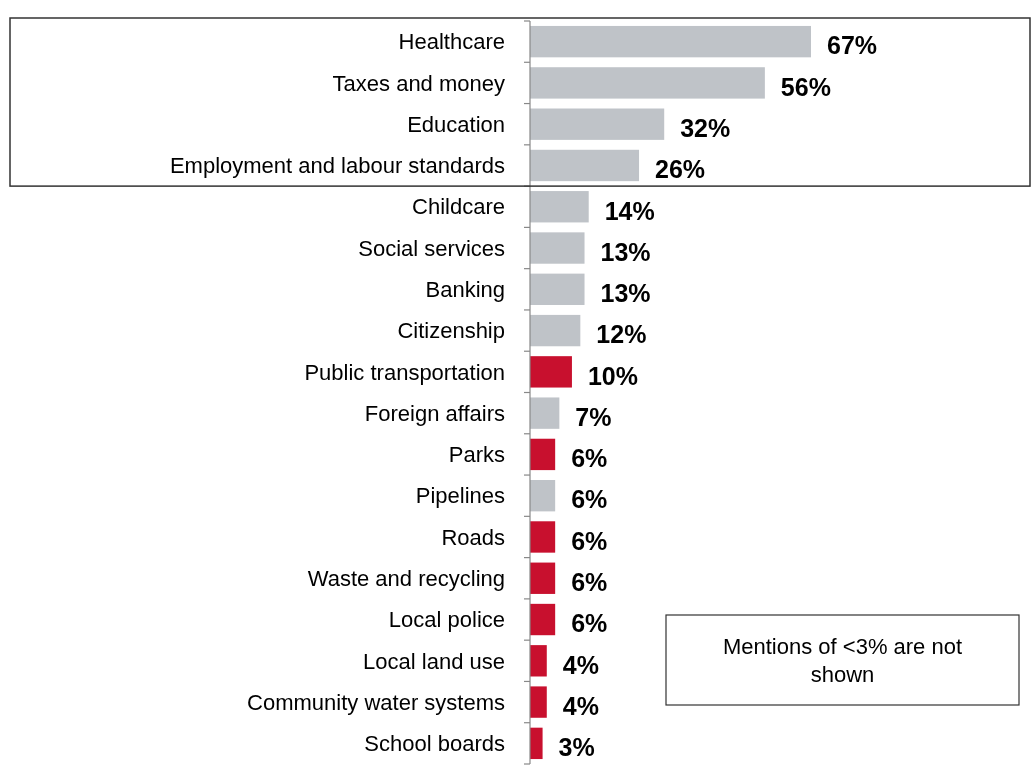  I want to click on data-label: 32%, so click(705, 127).